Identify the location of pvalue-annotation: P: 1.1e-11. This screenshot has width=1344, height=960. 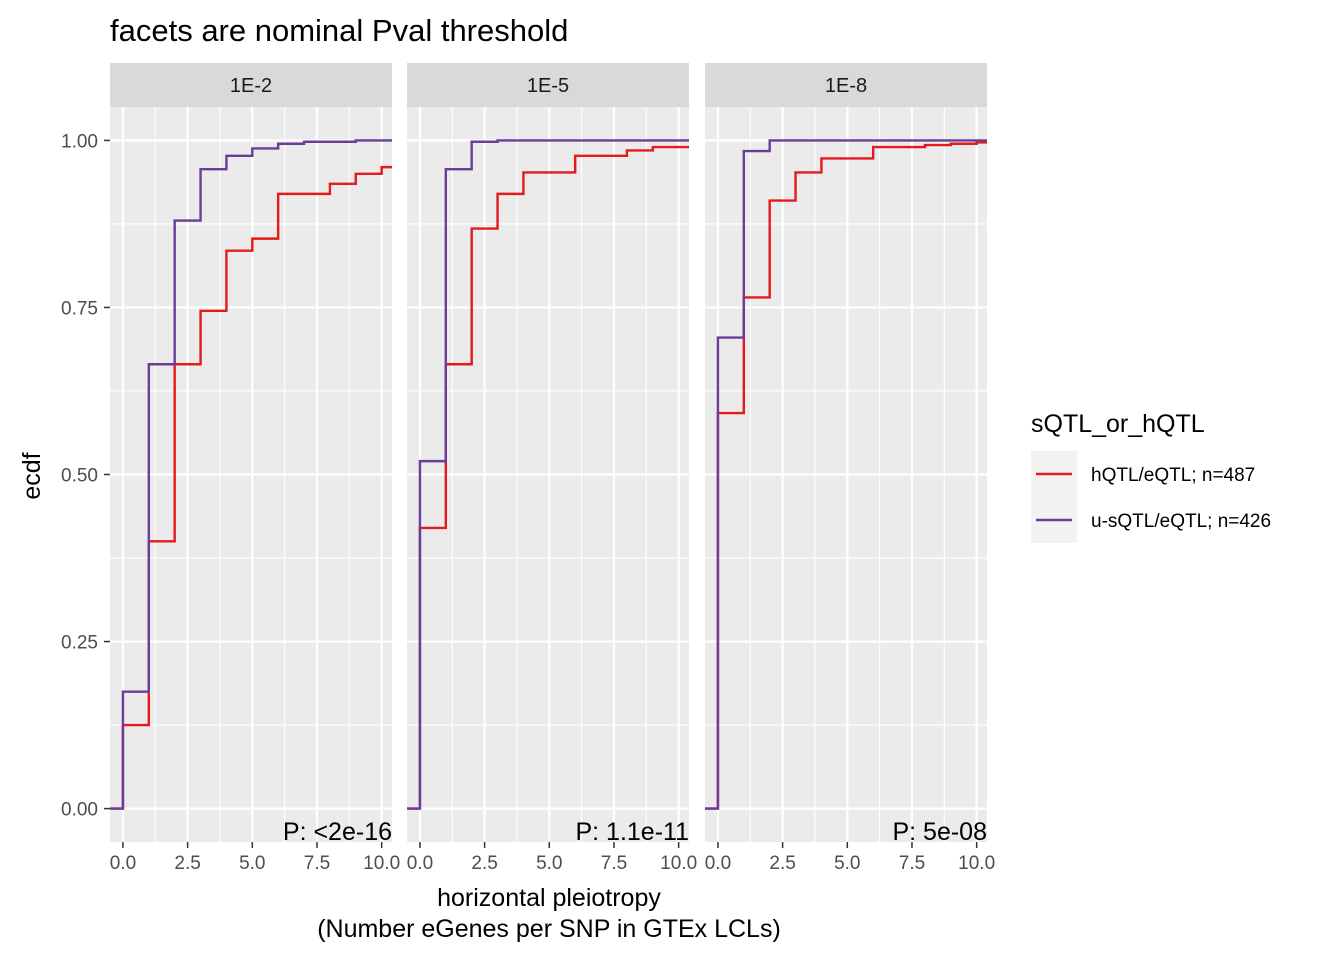
(632, 832).